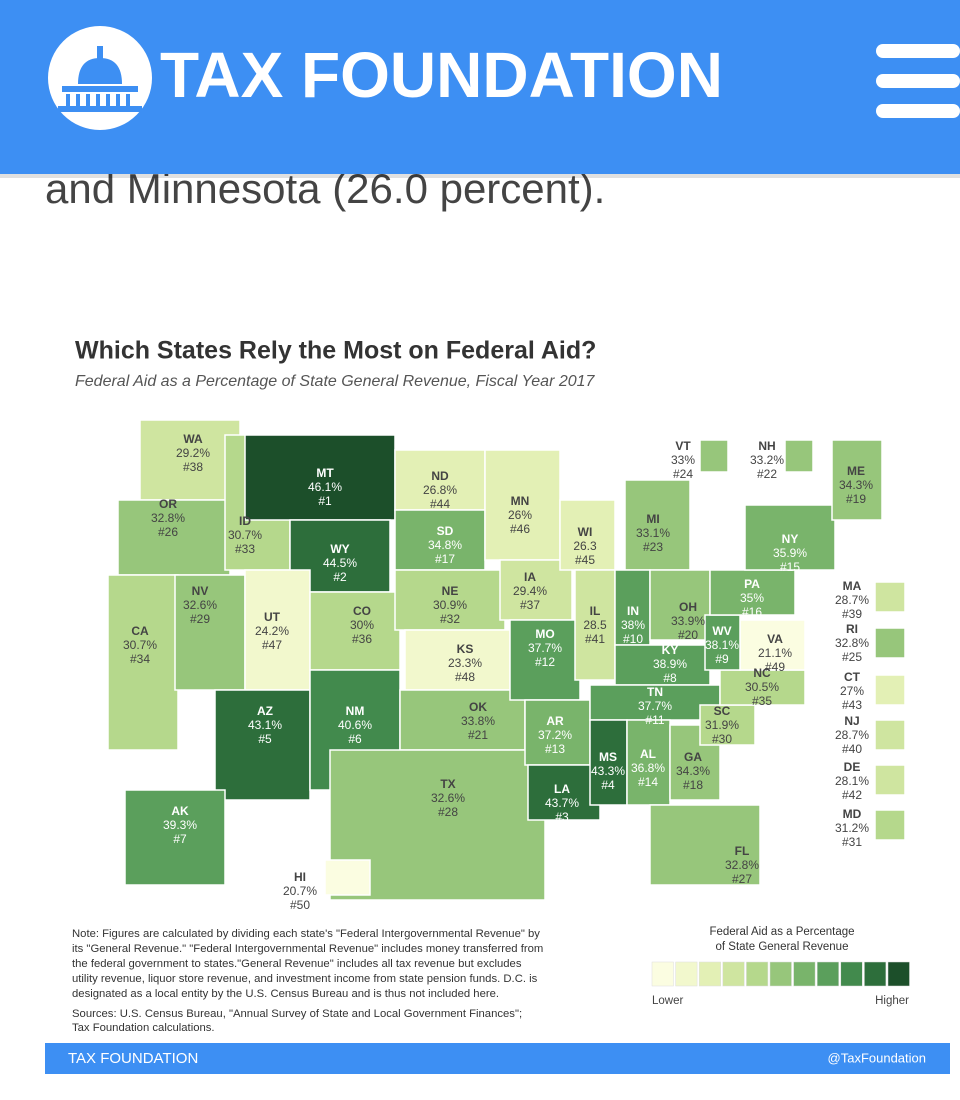  What do you see at coordinates (450, 619) in the screenshot?
I see `state-rank: #32` at bounding box center [450, 619].